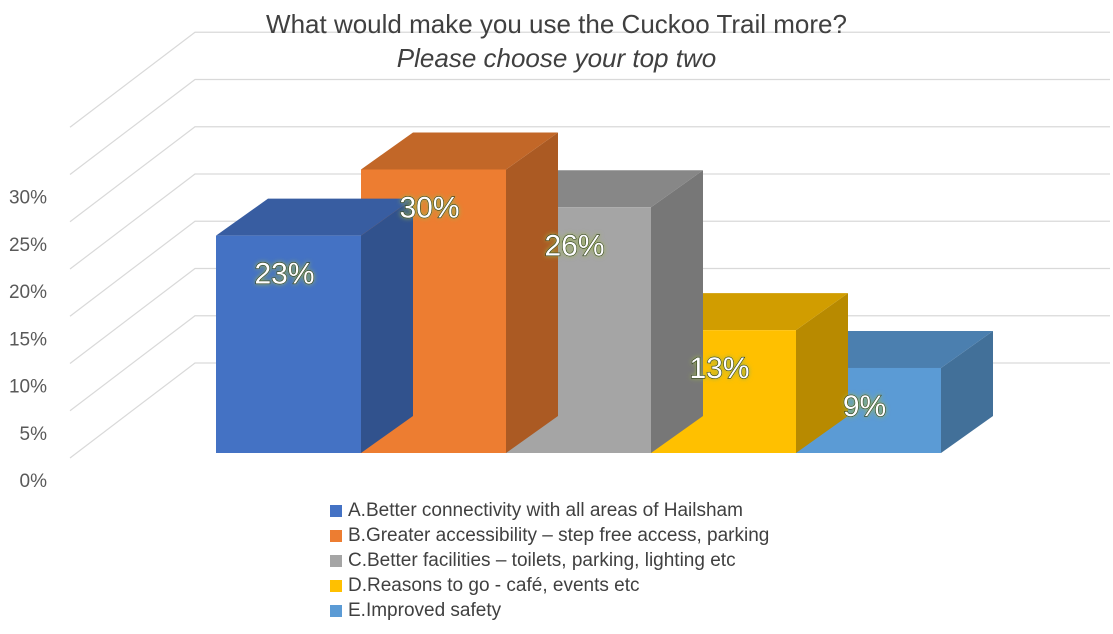  What do you see at coordinates (549, 610) in the screenshot?
I see `legend-item: E.Improved safety` at bounding box center [549, 610].